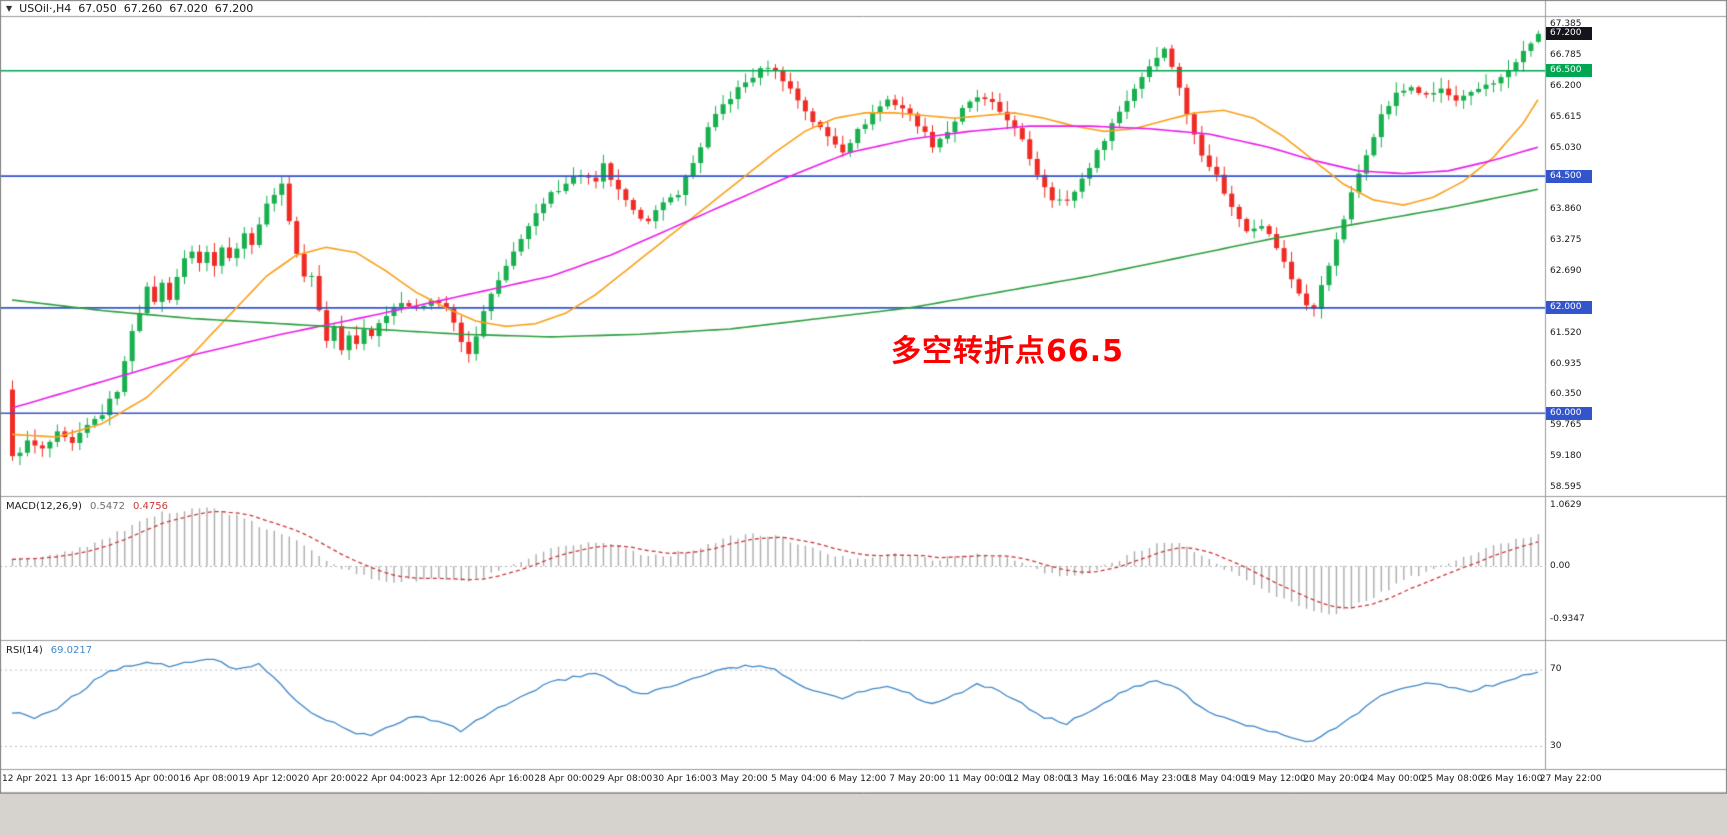  I want to click on price-axis-label: 59.765, so click(1566, 425).